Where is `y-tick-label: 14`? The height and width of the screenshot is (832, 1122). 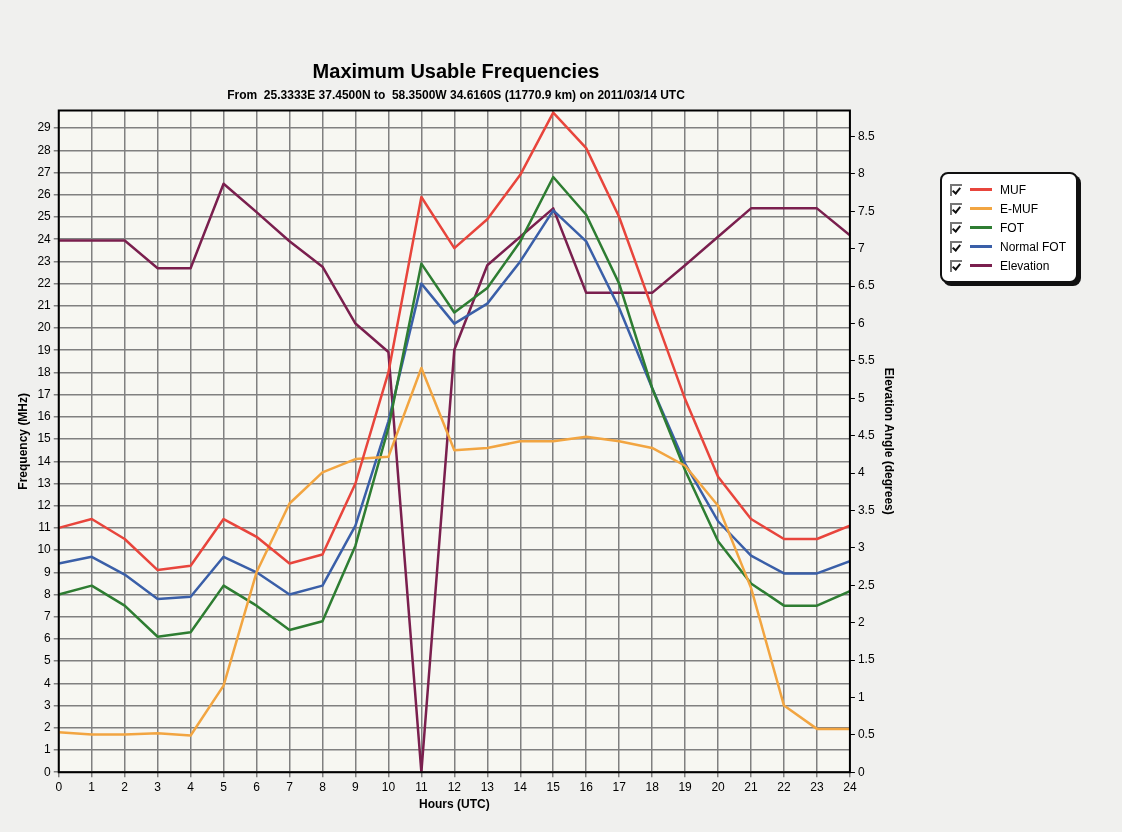
y-tick-label: 14 is located at coordinates (44, 460).